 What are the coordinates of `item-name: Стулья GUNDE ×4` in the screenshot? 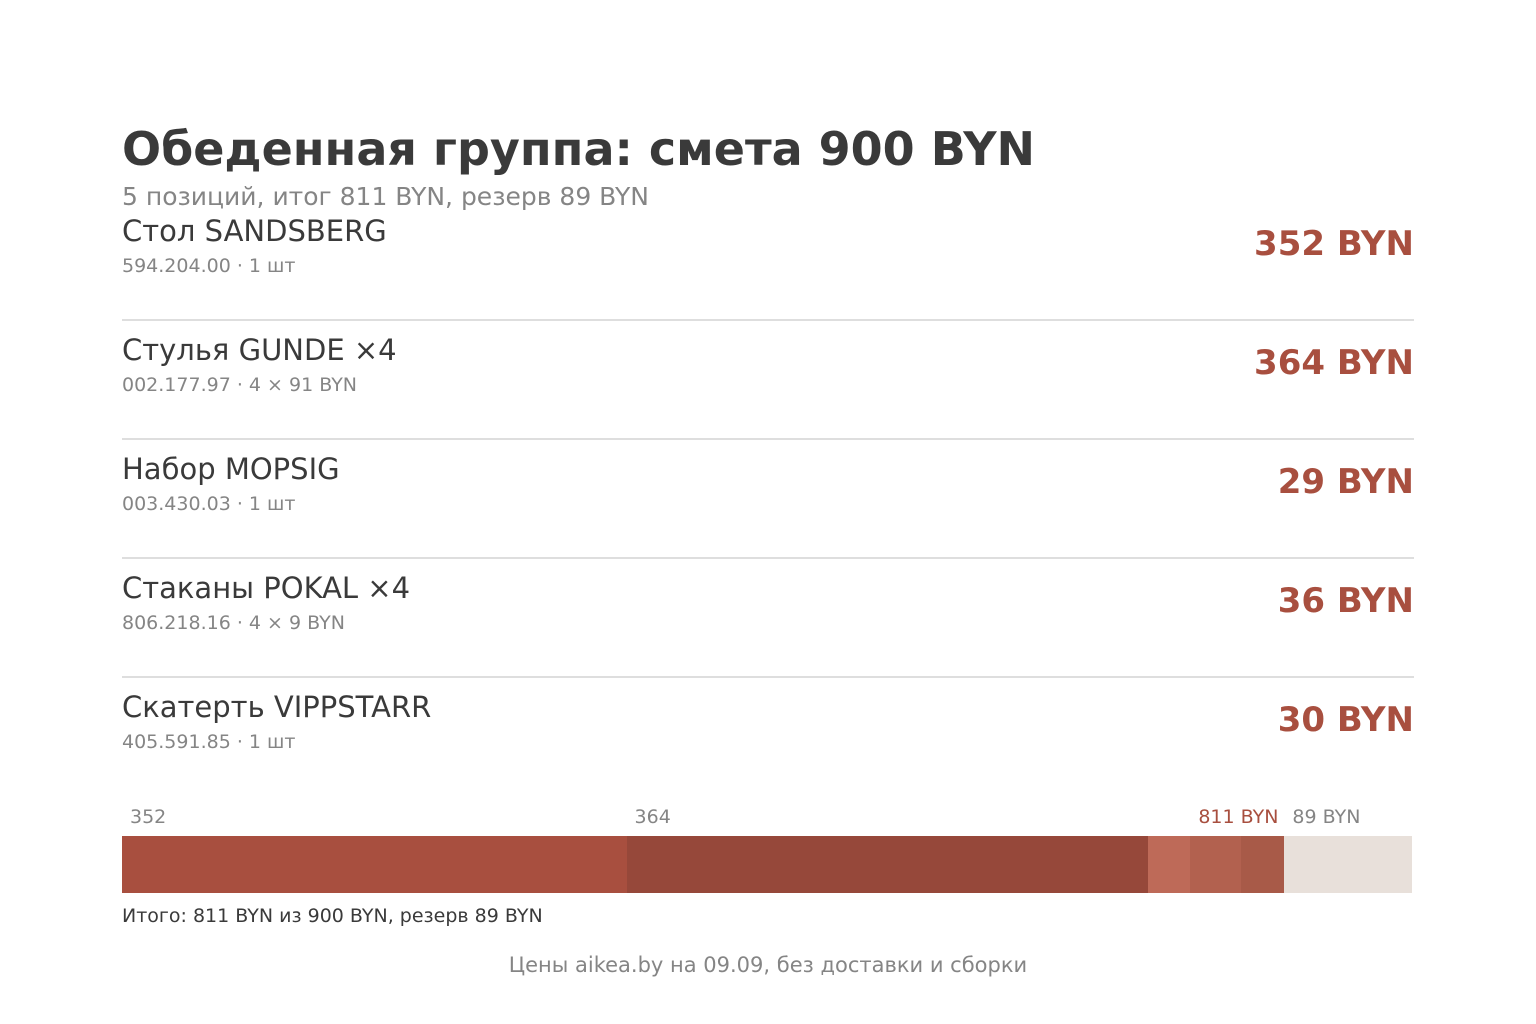 It's located at (259, 350).